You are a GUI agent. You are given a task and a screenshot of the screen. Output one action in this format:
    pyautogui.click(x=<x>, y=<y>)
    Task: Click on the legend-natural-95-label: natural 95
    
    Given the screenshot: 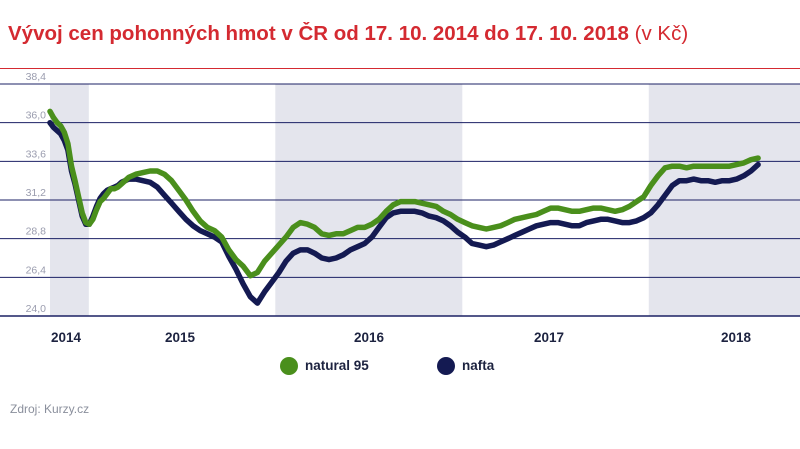 What is the action you would take?
    pyautogui.click(x=337, y=365)
    